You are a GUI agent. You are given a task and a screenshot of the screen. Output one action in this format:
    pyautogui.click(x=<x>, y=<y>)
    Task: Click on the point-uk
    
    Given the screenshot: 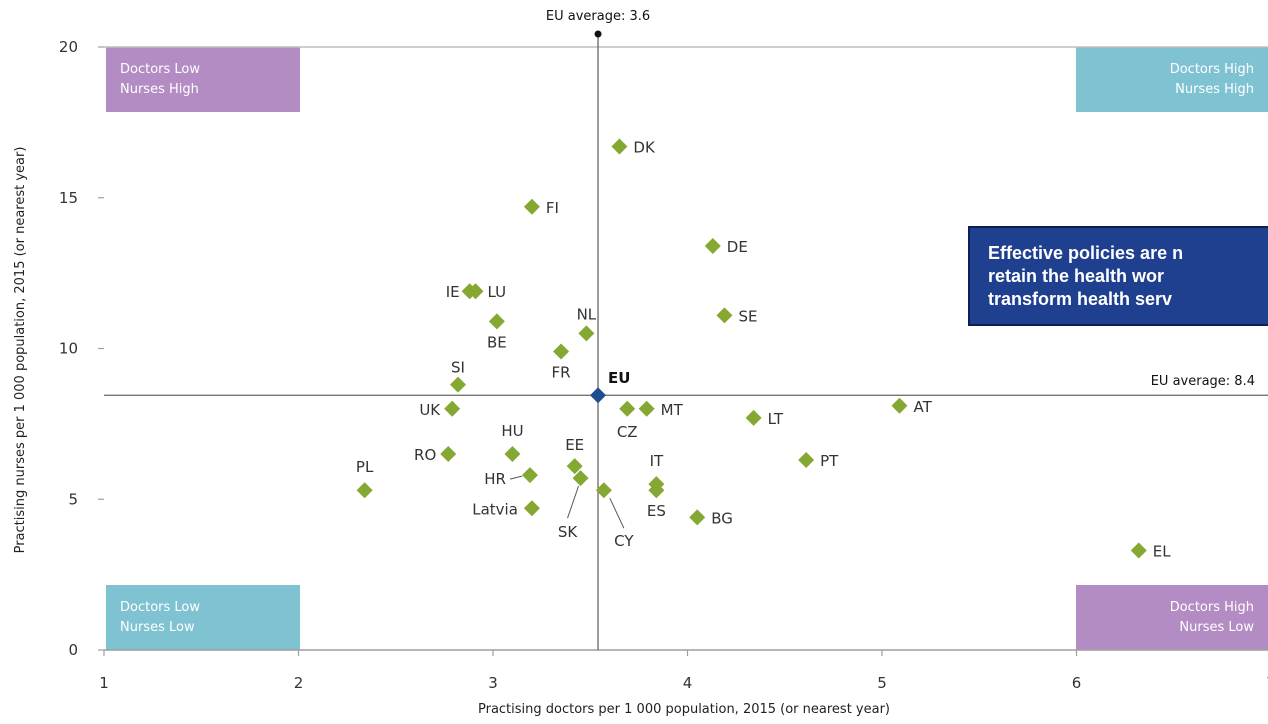 What is the action you would take?
    pyautogui.click(x=452, y=408)
    